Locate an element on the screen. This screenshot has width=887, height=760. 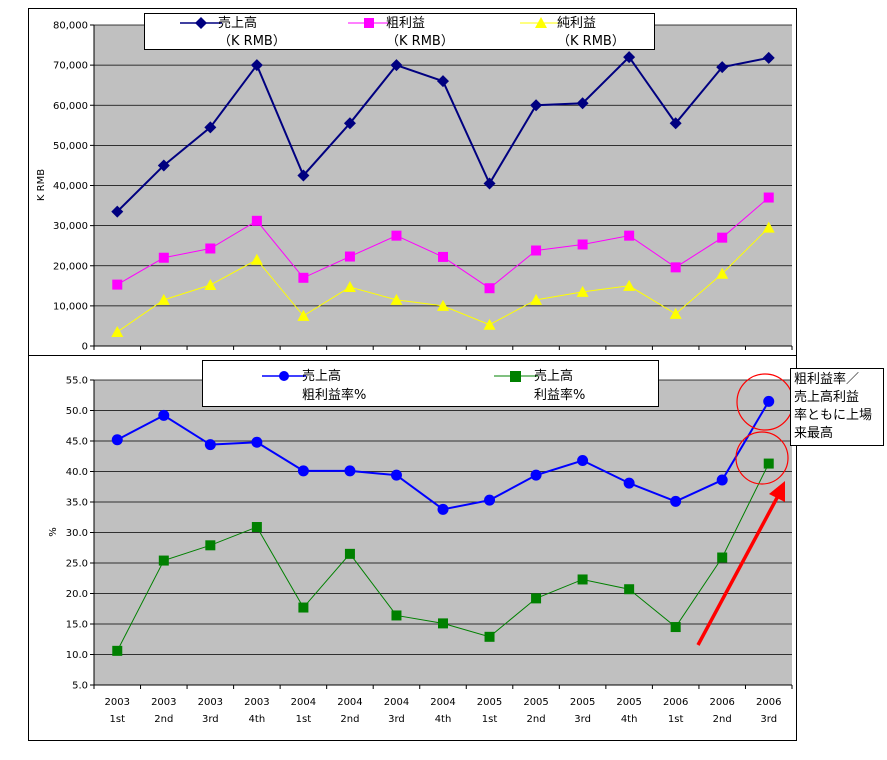
y-tick-label: 5.0 is located at coordinates (80, 686).